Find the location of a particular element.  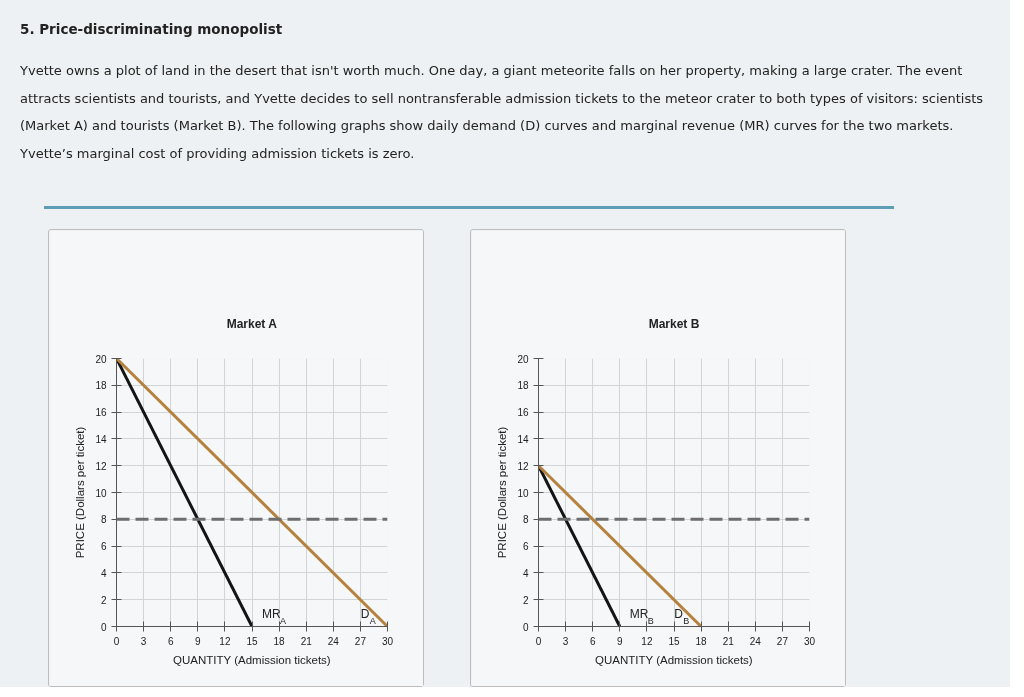

text: Yvette owns a plot of land in the desert that isn't worth much. One day, a giant meteorite falls on her property, making a large crater. The event attracts scientists and tourists, and Yvette decides to sell nontransferable admission tickets to the meteor crater to both types of visitors: scientists (Market A) and tourists (Market B). The following graphs show daily demand (D) curves and marginal revenue (MR) curves for the two markets. Yvette’s marginal cost of providing admission tickets is zero. is located at coordinates (502, 113).